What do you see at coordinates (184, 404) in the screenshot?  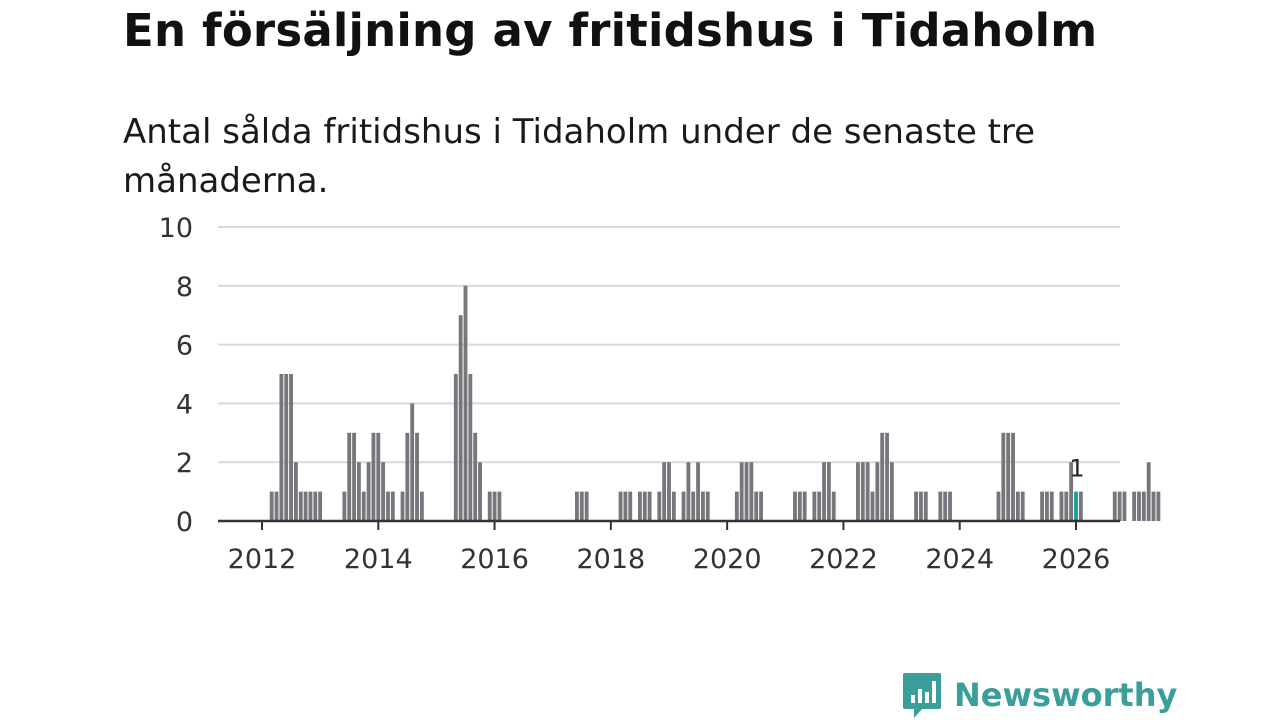 I see `y-tick-label: 4` at bounding box center [184, 404].